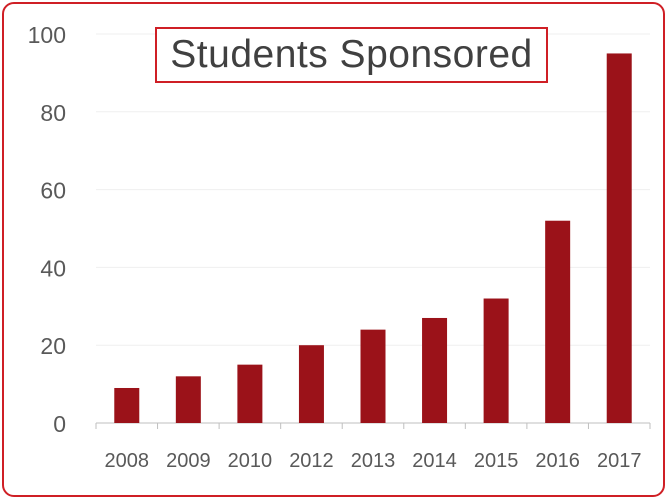 The image size is (671, 503). What do you see at coordinates (373, 376) in the screenshot?
I see `bar-2013` at bounding box center [373, 376].